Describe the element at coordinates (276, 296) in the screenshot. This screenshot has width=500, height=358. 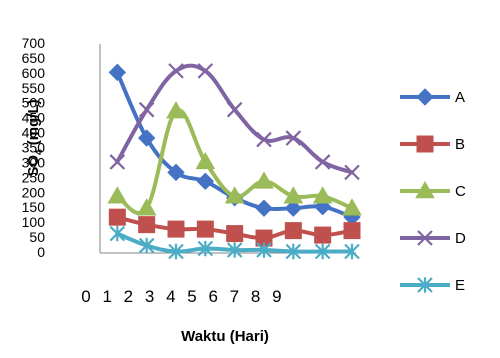
I see `x-tick-label: 9` at that location.